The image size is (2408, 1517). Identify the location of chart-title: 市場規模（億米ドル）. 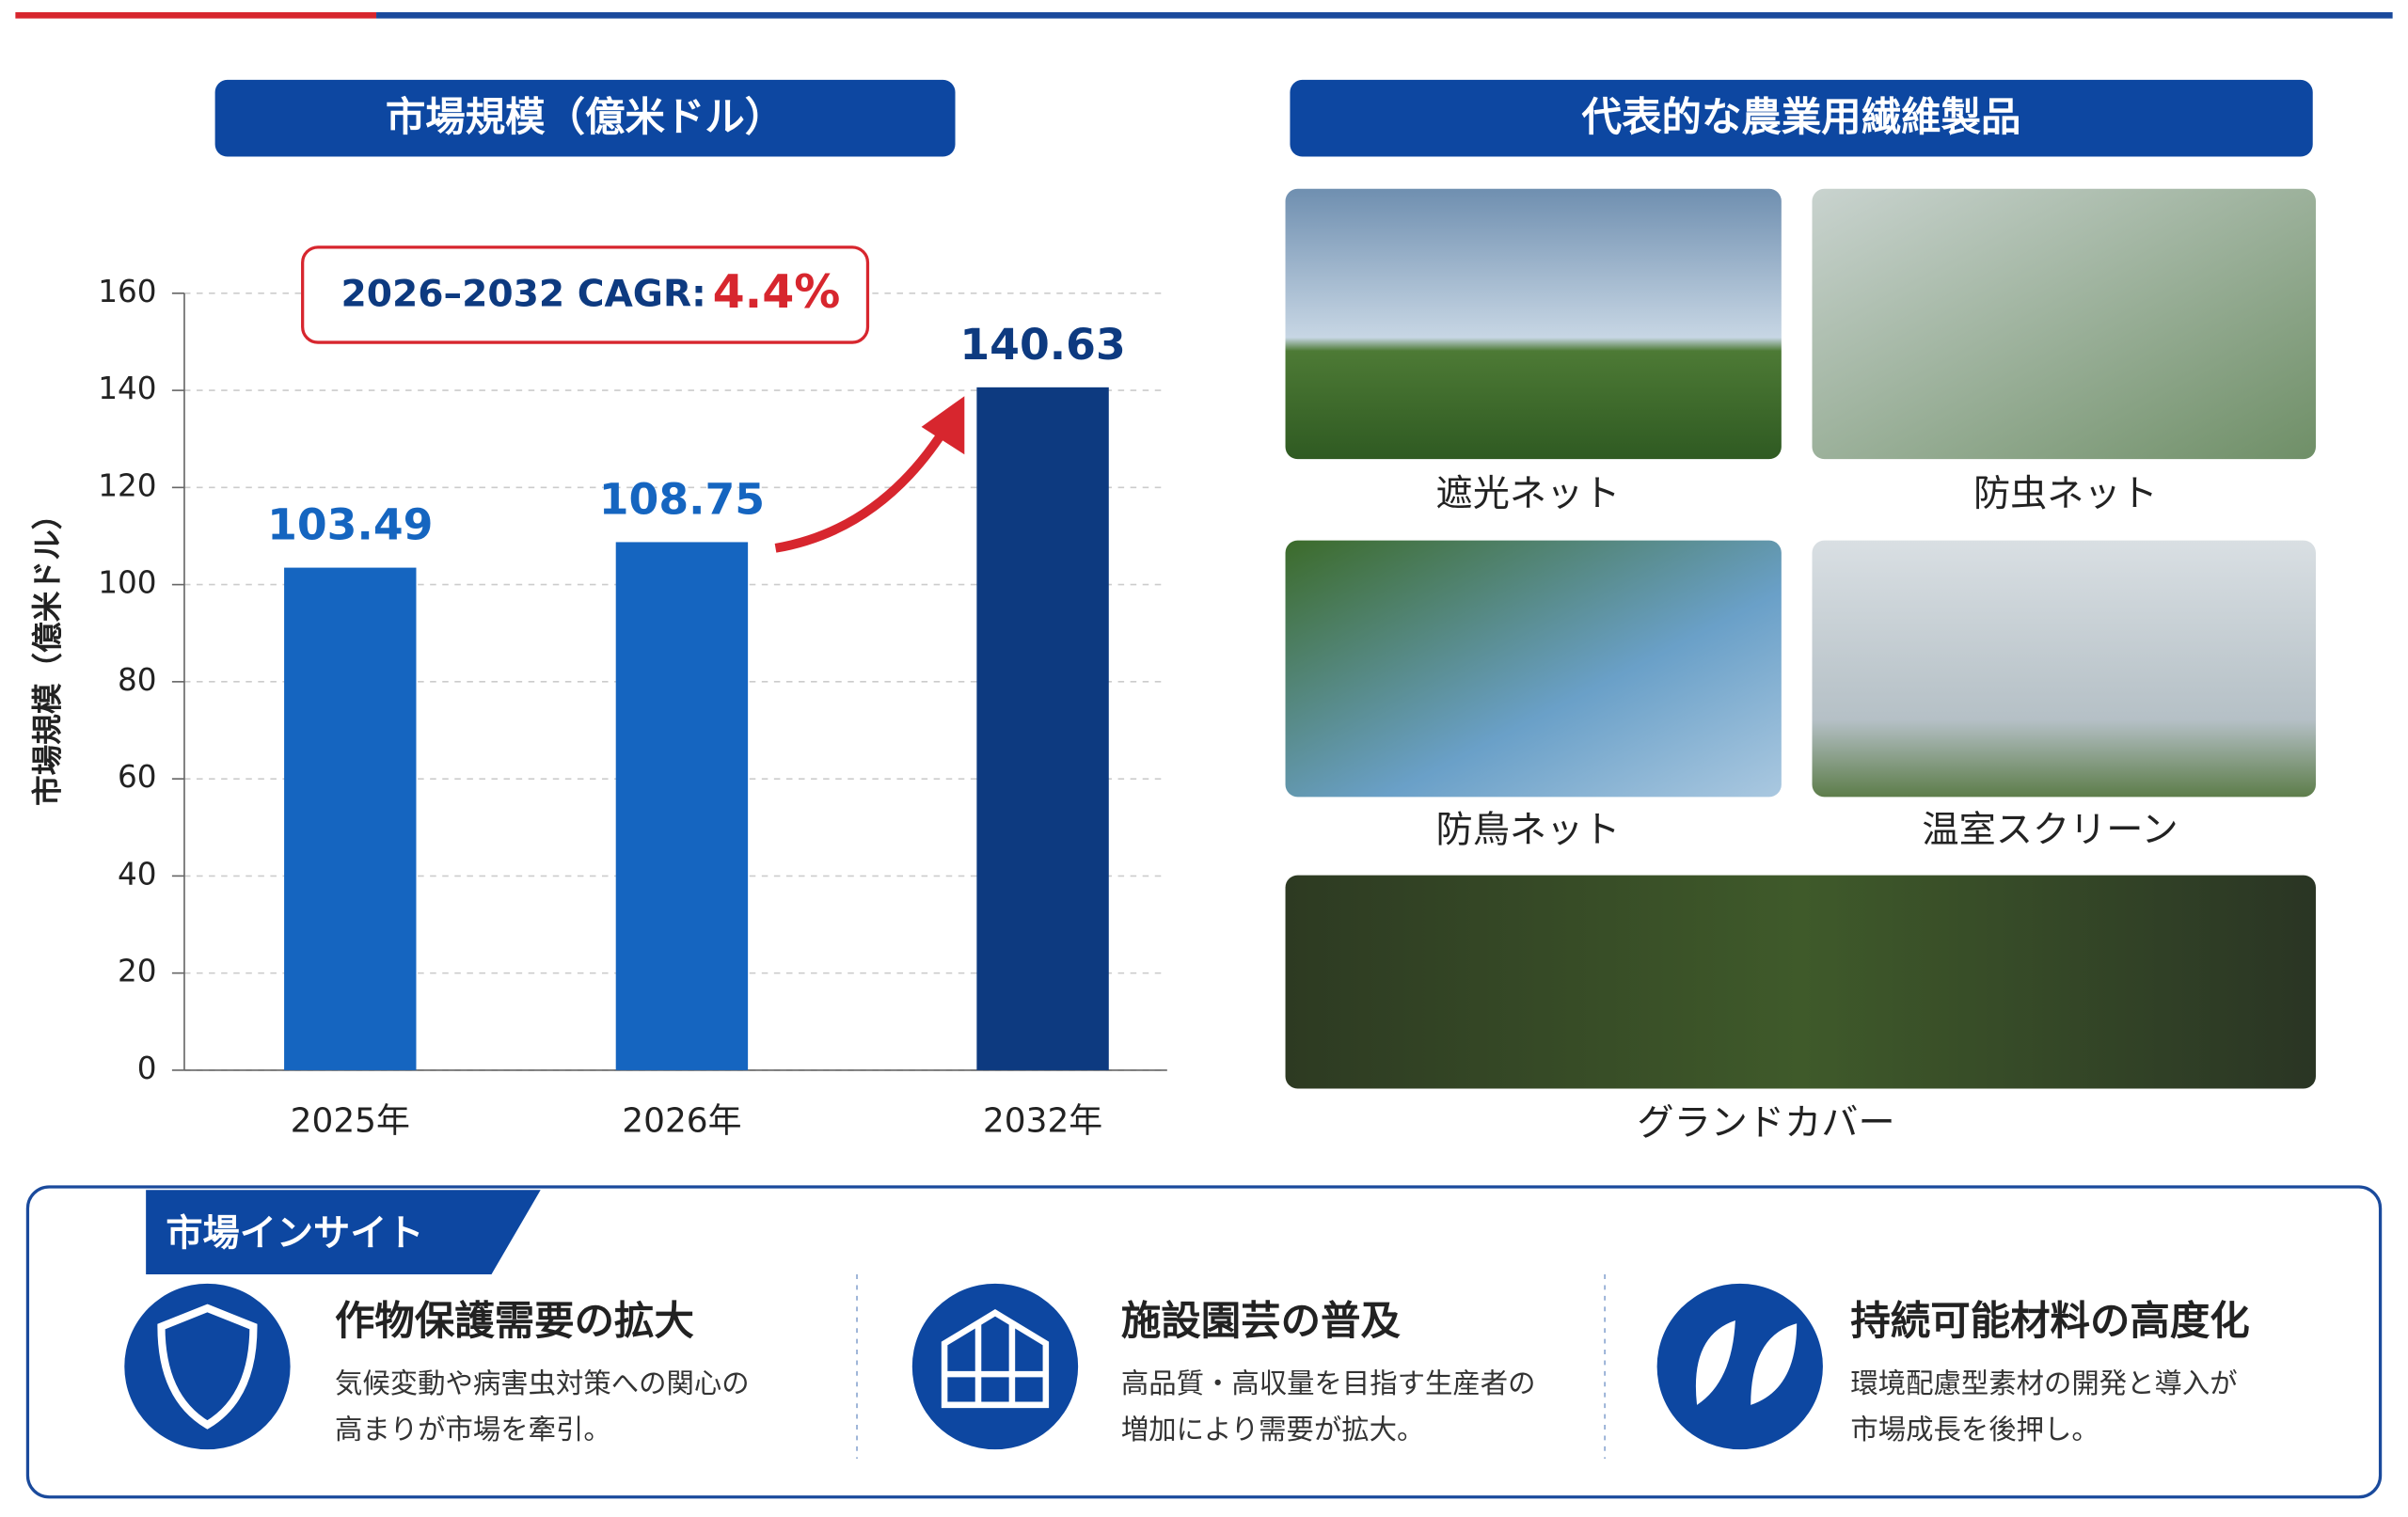
(585, 118).